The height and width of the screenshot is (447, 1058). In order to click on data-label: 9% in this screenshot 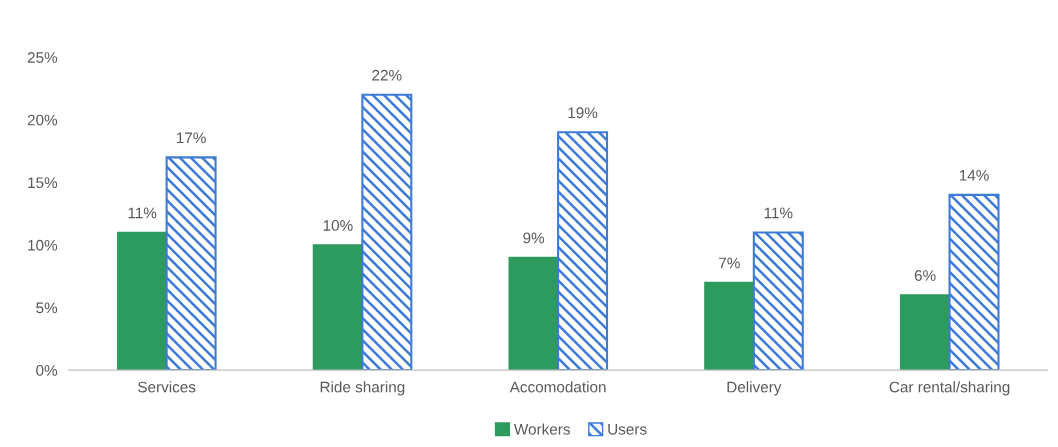, I will do `click(534, 238)`.